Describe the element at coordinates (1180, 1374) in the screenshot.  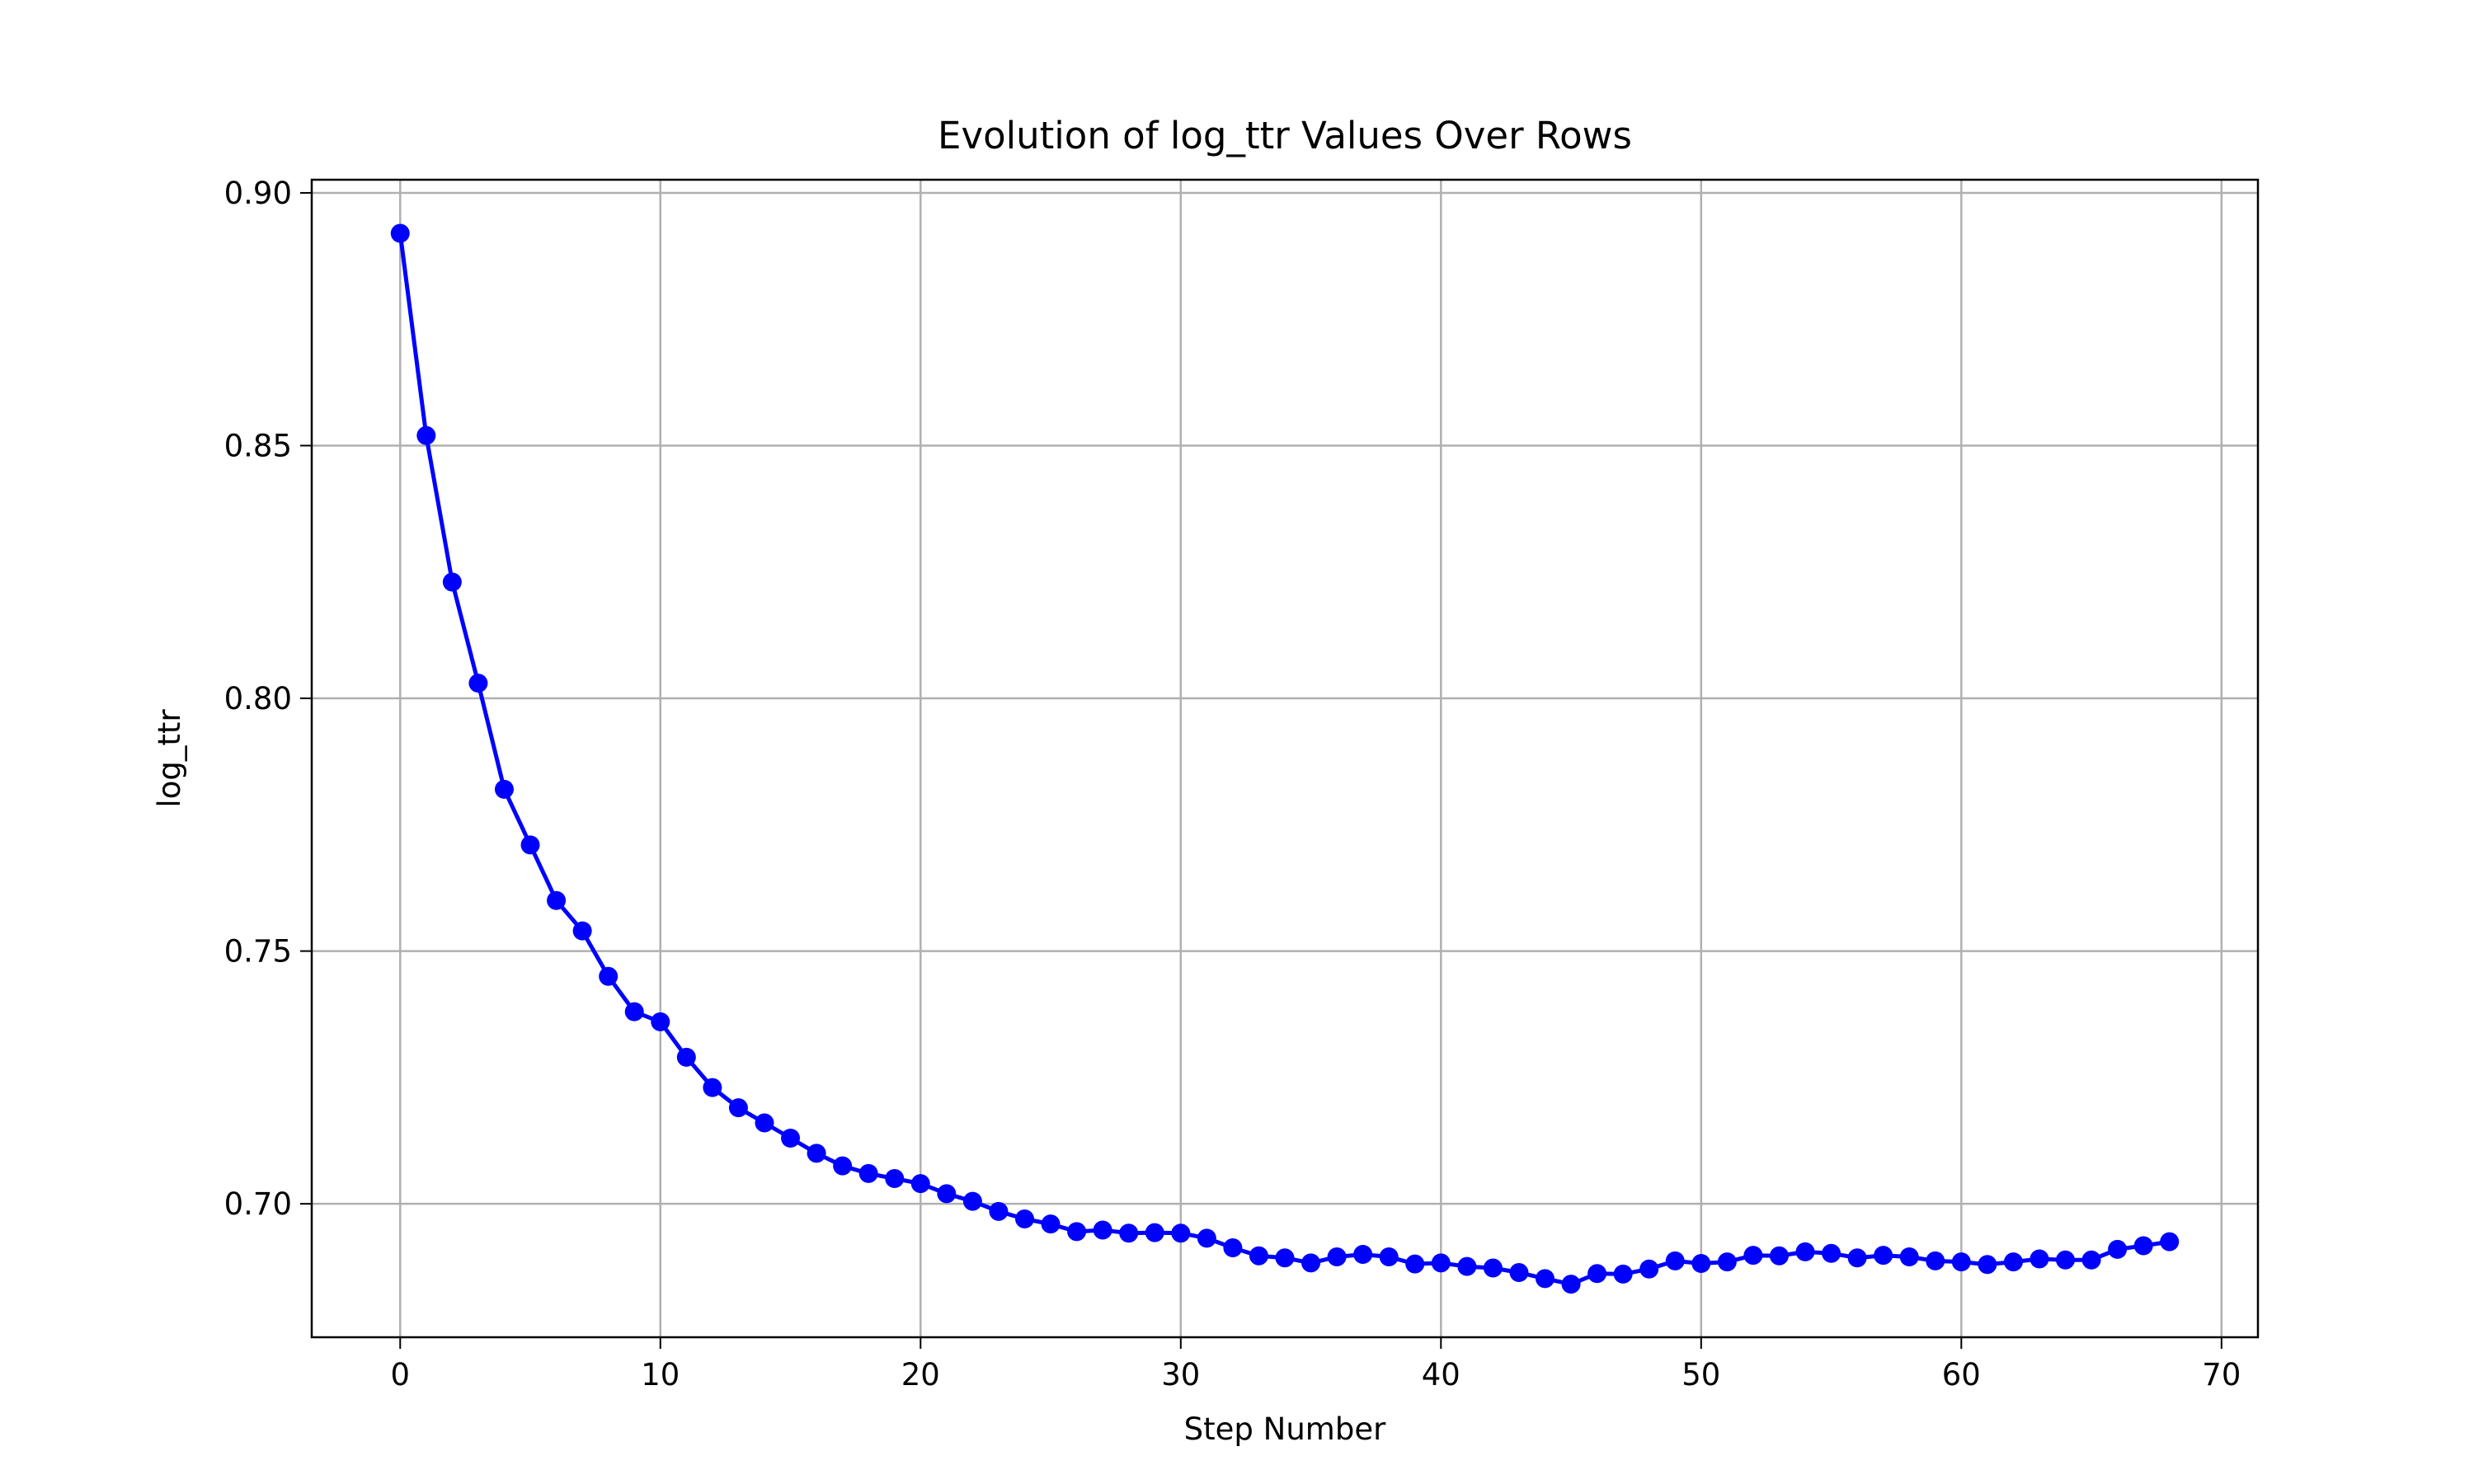
I see `x-tick-label: 30` at that location.